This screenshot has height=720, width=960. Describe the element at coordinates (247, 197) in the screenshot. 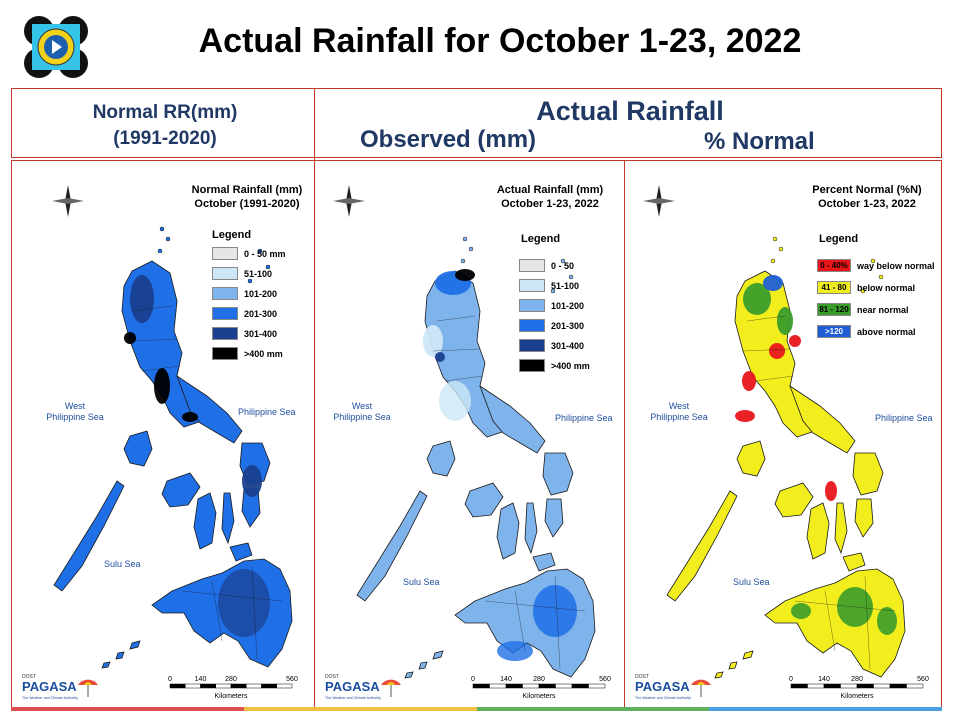

I see `panel-title: Normal Rainfall (mm) October (1991-2020)` at that location.